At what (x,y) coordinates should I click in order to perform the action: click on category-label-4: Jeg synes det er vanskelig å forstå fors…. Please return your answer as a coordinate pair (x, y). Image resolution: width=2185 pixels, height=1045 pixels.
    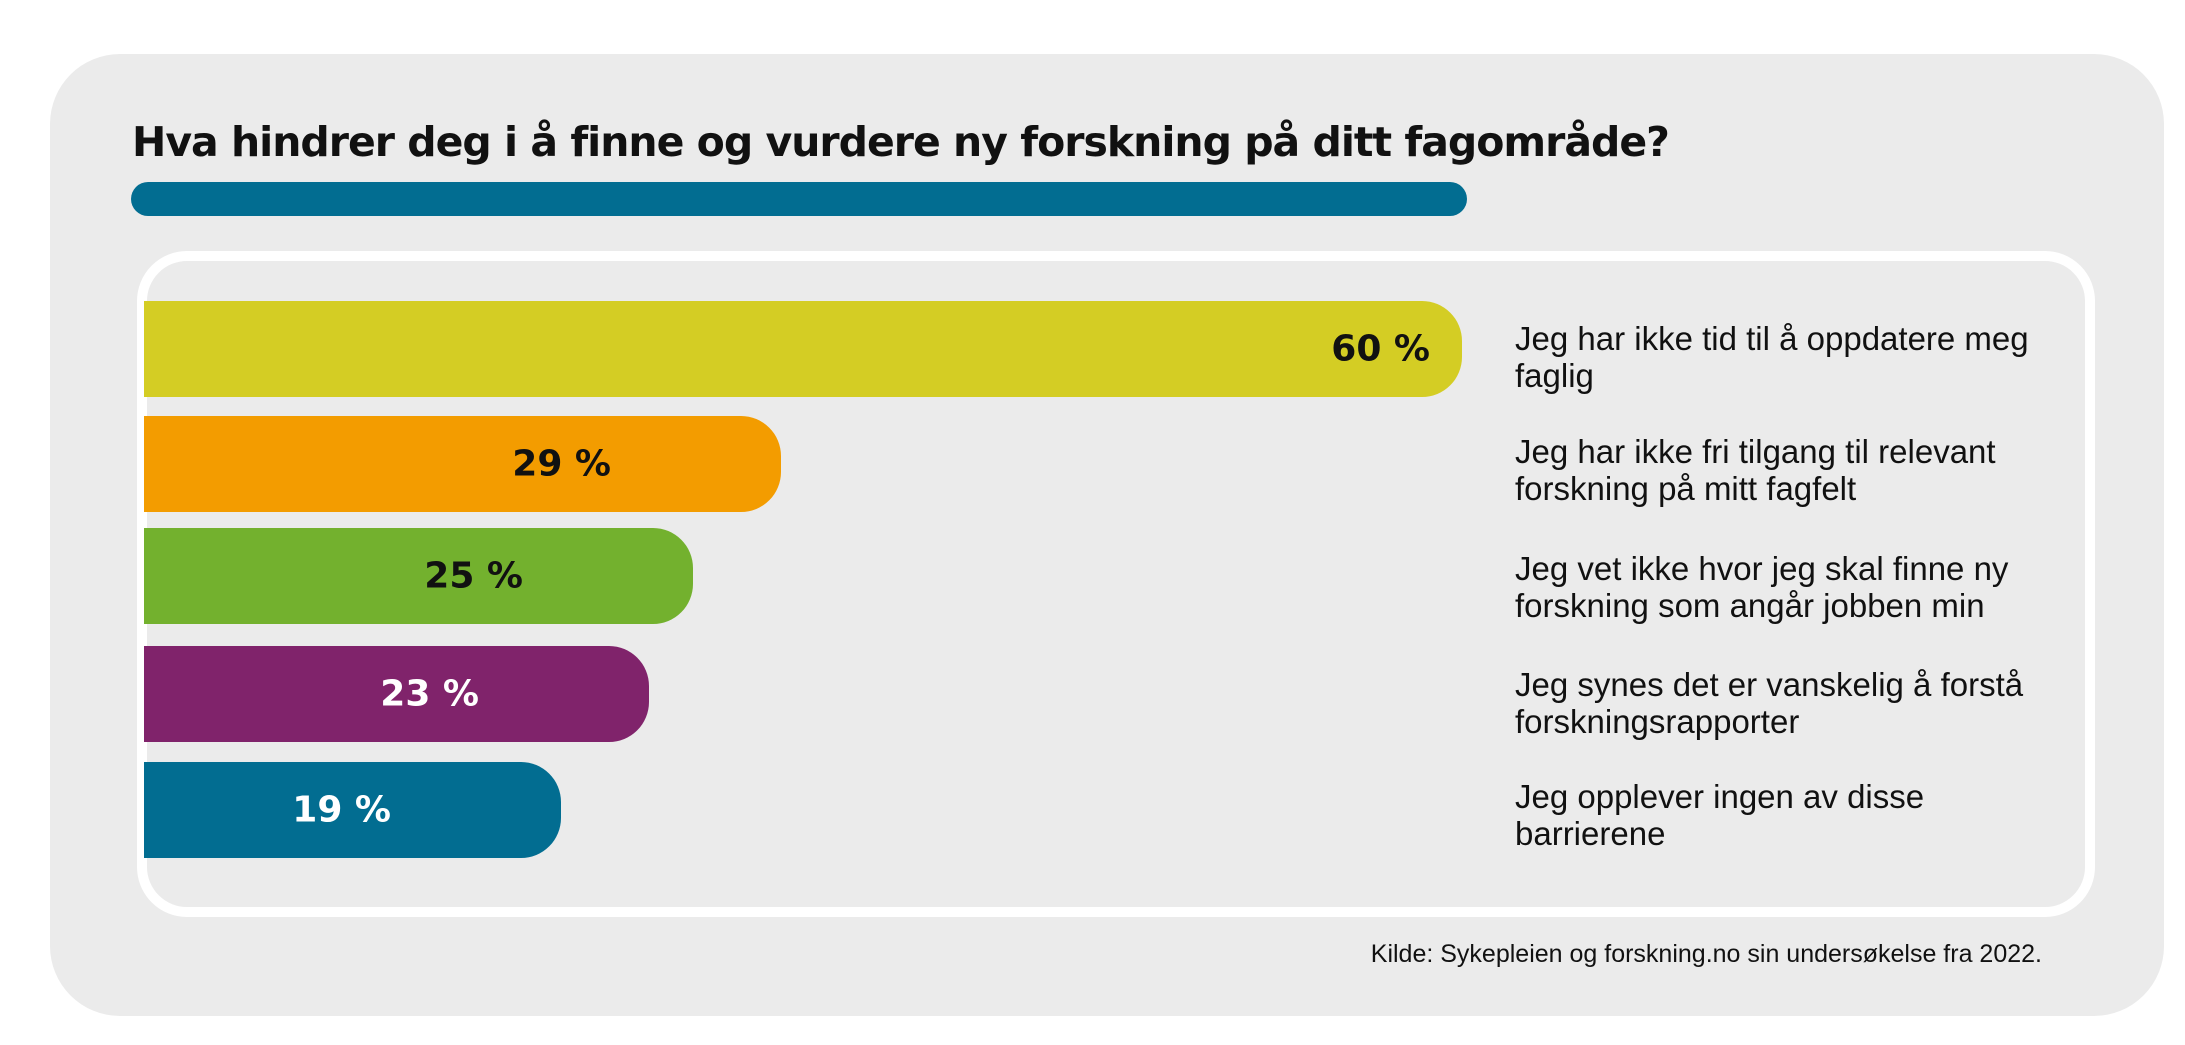
    Looking at the image, I should click on (1769, 703).